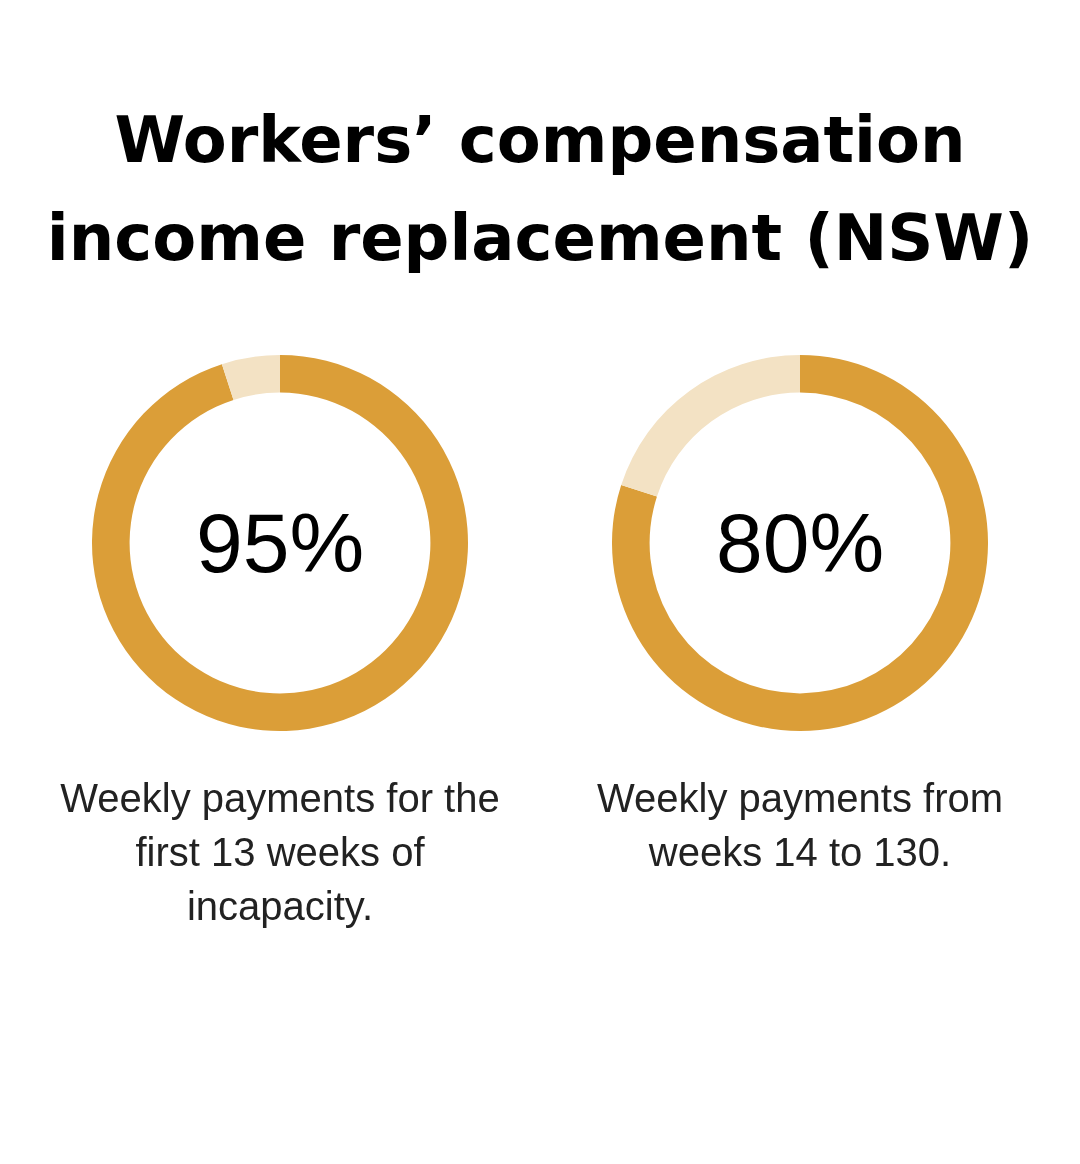 This screenshot has height=1164, width=1080. I want to click on text: Weekly payments from weeks 14 to 130., so click(800, 825).